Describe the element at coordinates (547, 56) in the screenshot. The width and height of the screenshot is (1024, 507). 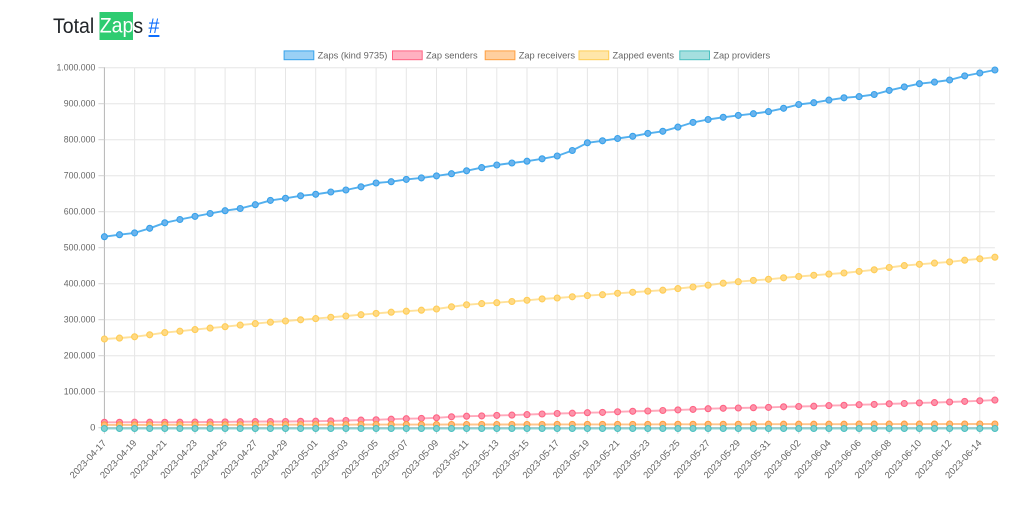
I see `svg-text: Zap receivers` at that location.